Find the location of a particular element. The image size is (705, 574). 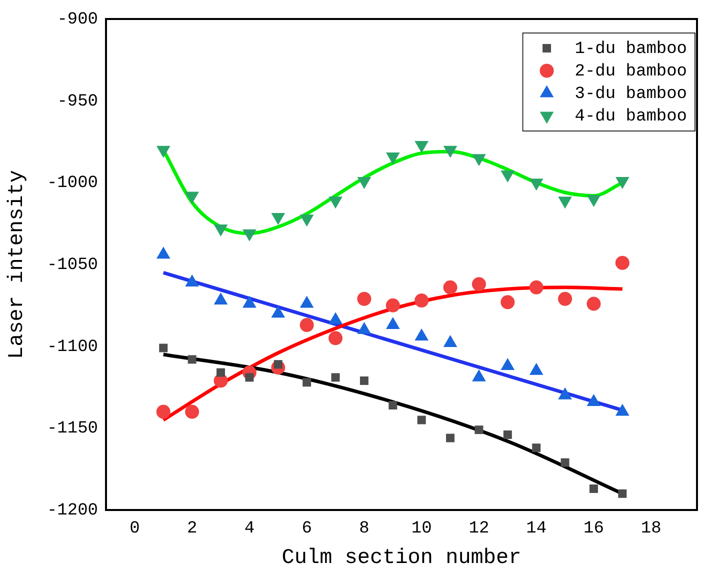

x-tick-label: 4 is located at coordinates (249, 529).